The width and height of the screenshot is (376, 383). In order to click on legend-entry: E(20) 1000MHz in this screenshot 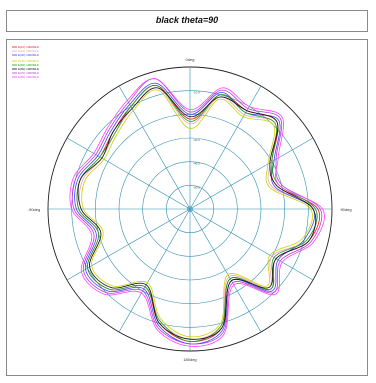, I will do `click(29, 51)`.